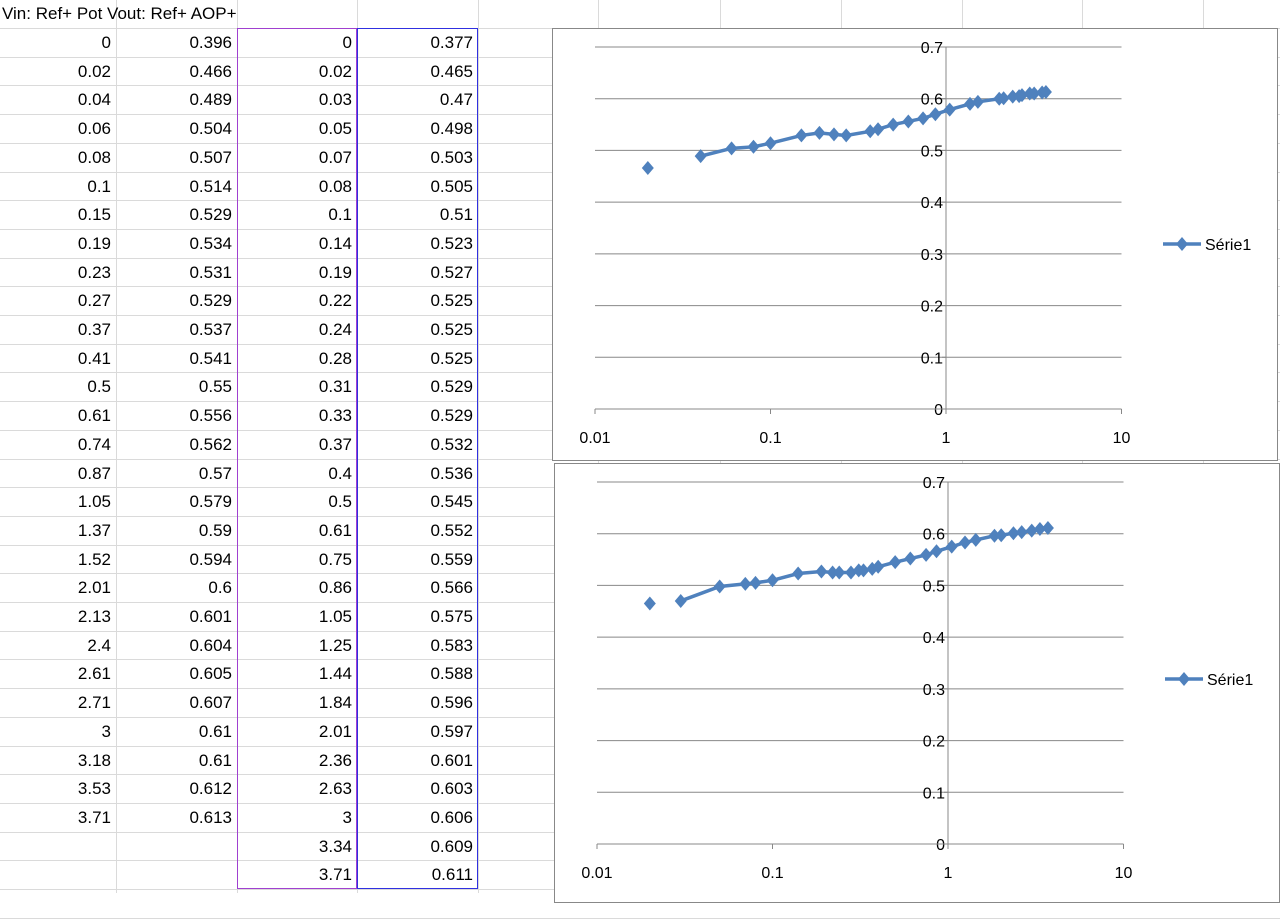  I want to click on cell: 0.498, so click(451, 129).